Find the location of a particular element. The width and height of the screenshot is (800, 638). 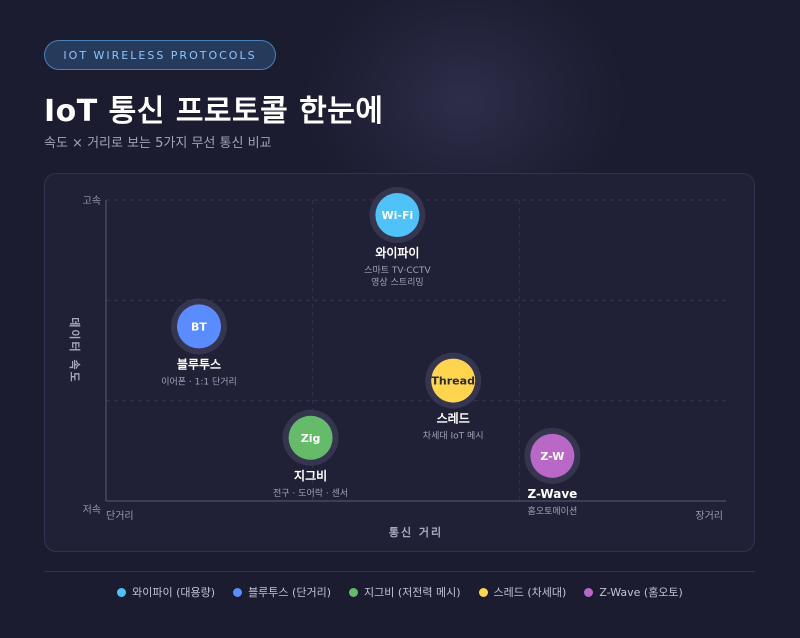

point-name-label: 블루투스 is located at coordinates (199, 364).